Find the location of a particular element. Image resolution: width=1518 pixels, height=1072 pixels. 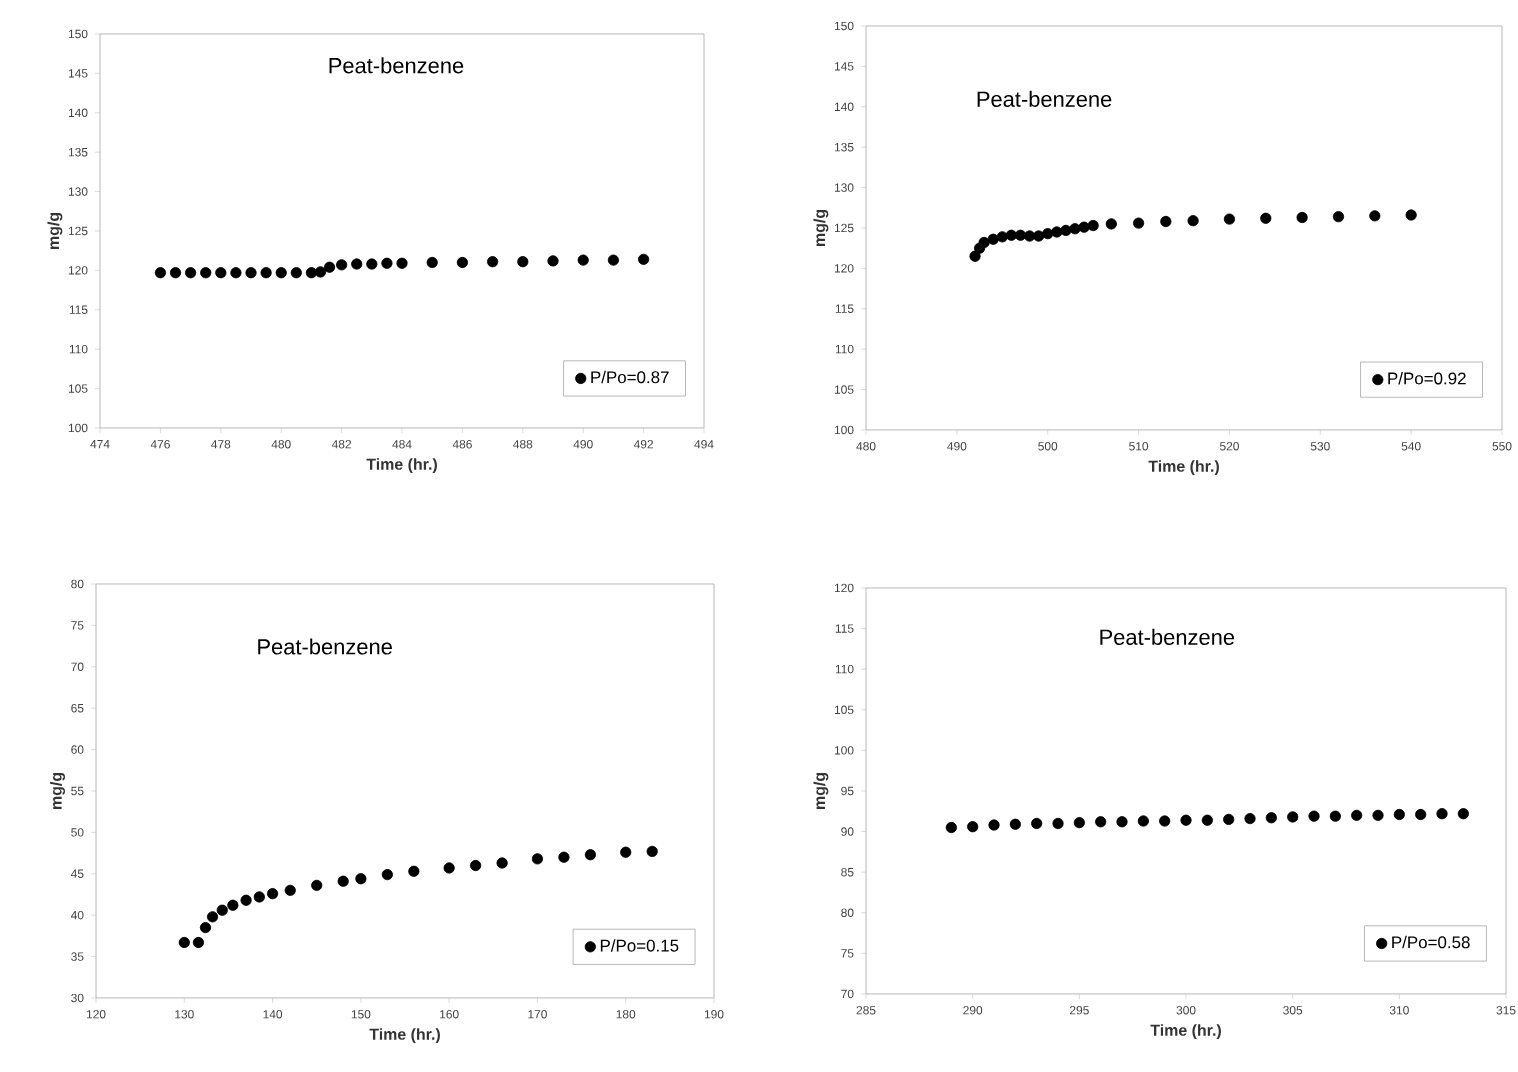

legend-label: P/Po=0.15 is located at coordinates (639, 945).